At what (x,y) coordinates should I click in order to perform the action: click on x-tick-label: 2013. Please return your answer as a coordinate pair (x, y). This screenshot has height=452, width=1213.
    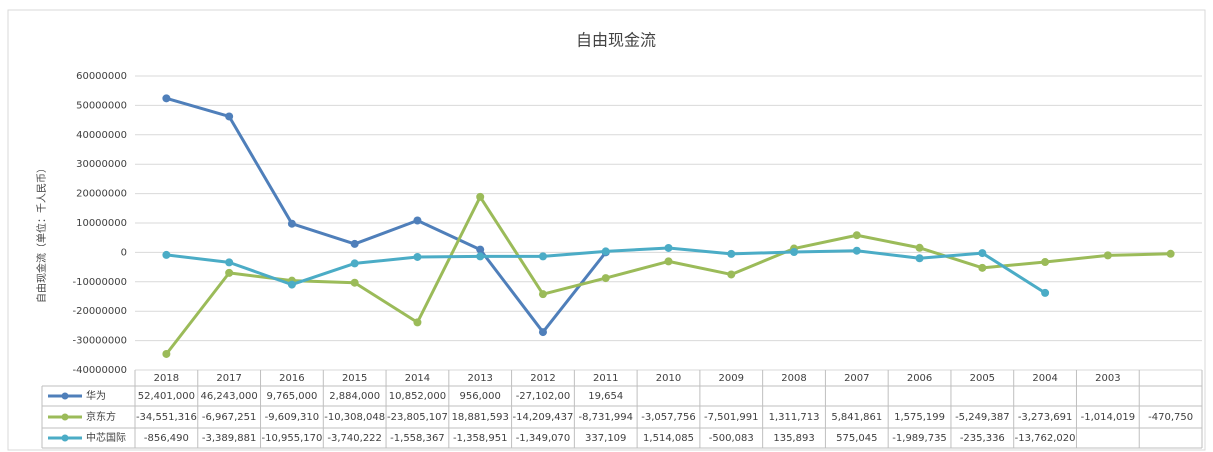
    Looking at the image, I should click on (479, 378).